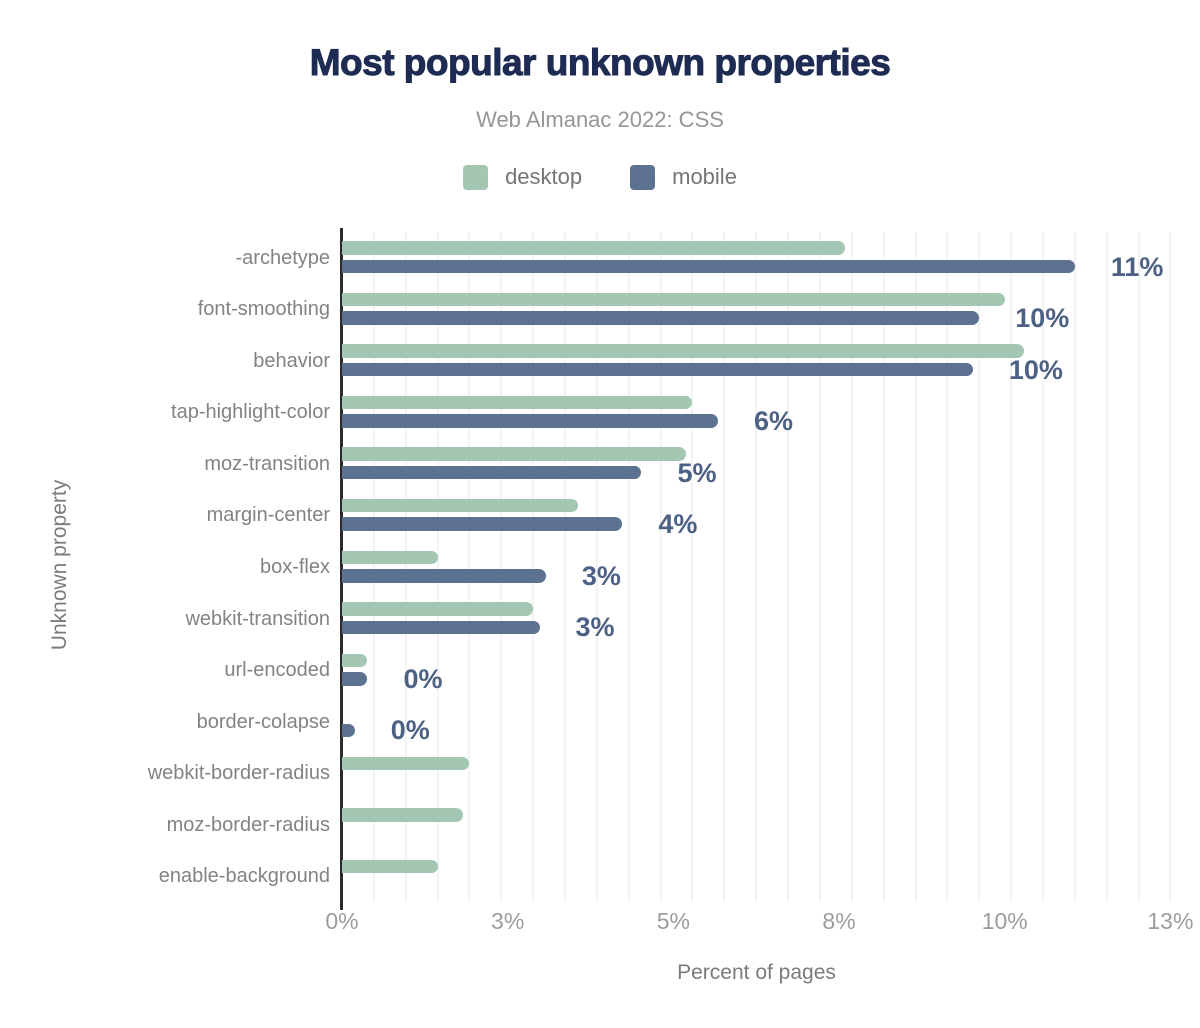 The image size is (1200, 1028). What do you see at coordinates (268, 515) in the screenshot?
I see `category-label: margin-center` at bounding box center [268, 515].